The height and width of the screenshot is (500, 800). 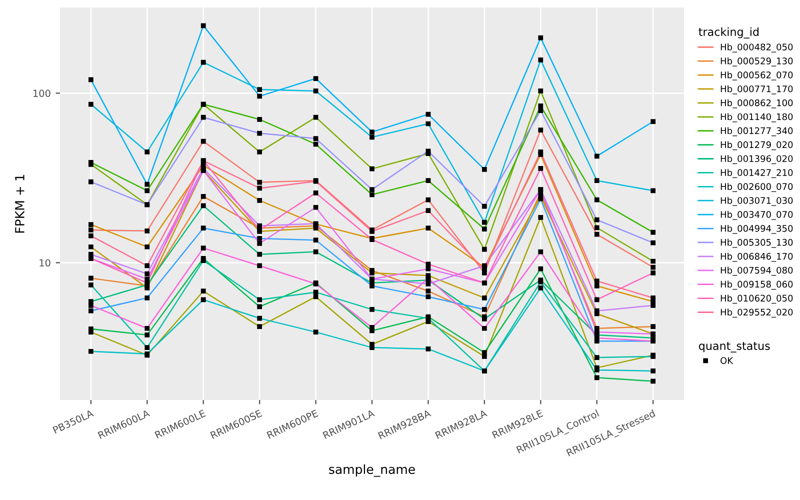 I want to click on y-tick-label: 100, so click(x=41, y=93).